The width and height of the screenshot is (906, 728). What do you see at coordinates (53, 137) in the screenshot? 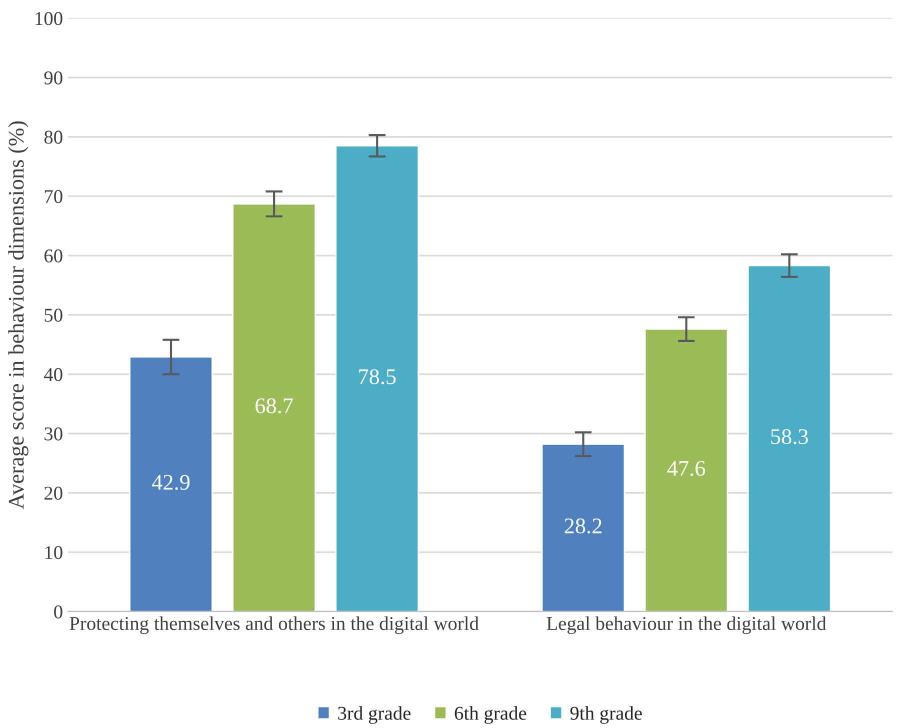
I see `y-tick-label: 80` at bounding box center [53, 137].